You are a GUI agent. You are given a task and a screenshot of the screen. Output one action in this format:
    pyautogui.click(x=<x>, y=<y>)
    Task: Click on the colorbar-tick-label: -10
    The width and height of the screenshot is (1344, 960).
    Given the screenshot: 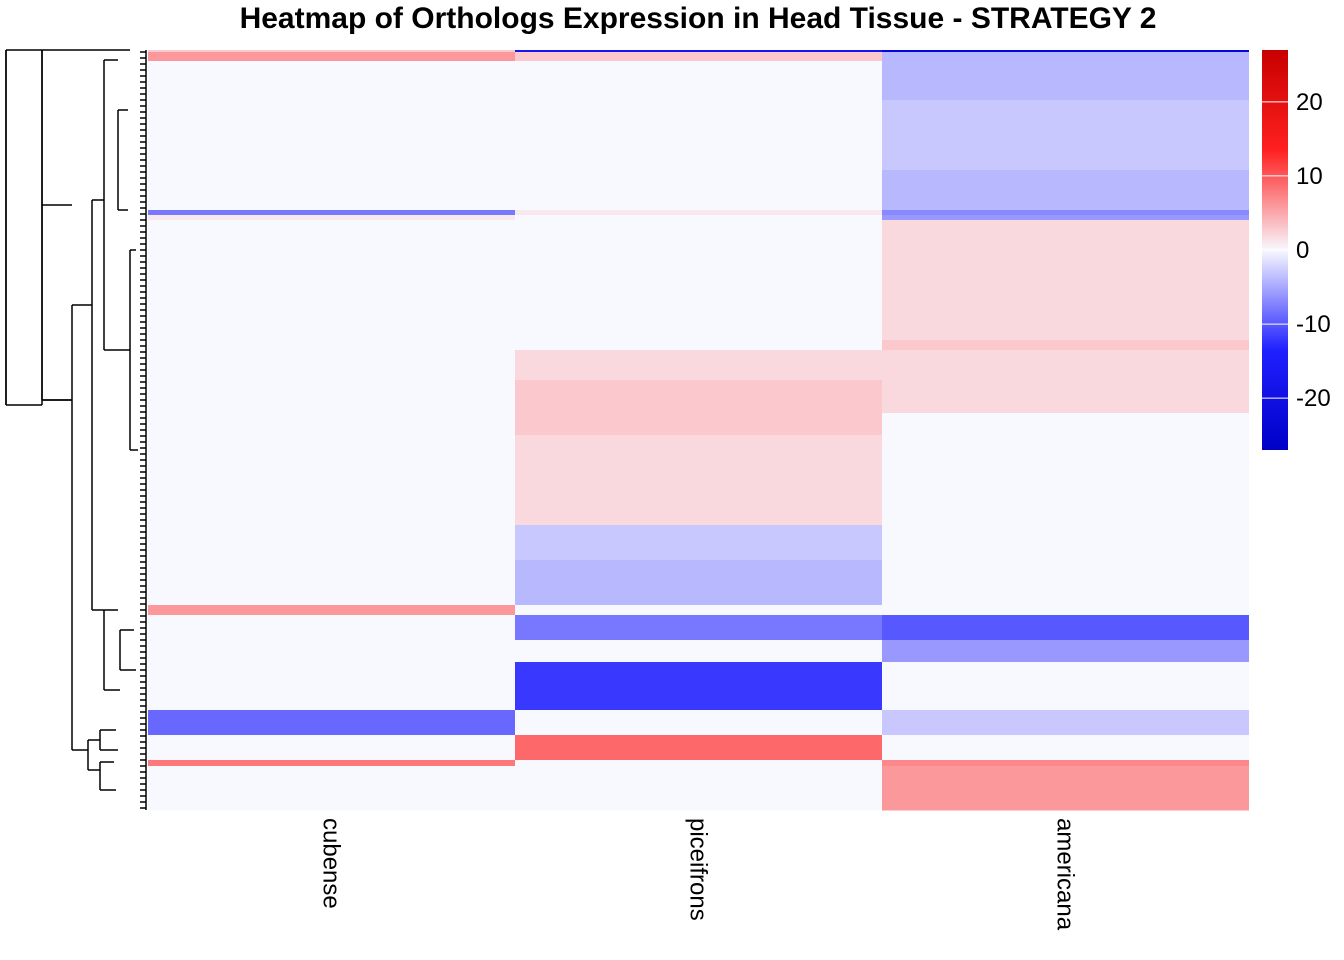 What is the action you would take?
    pyautogui.click(x=1313, y=324)
    